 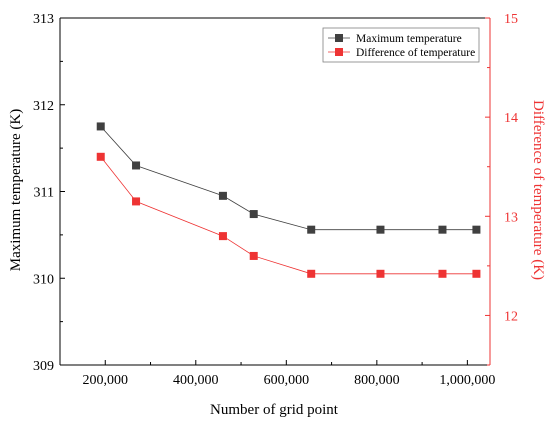 What do you see at coordinates (43, 279) in the screenshot?
I see `y-left-tick-label: 310` at bounding box center [43, 279].